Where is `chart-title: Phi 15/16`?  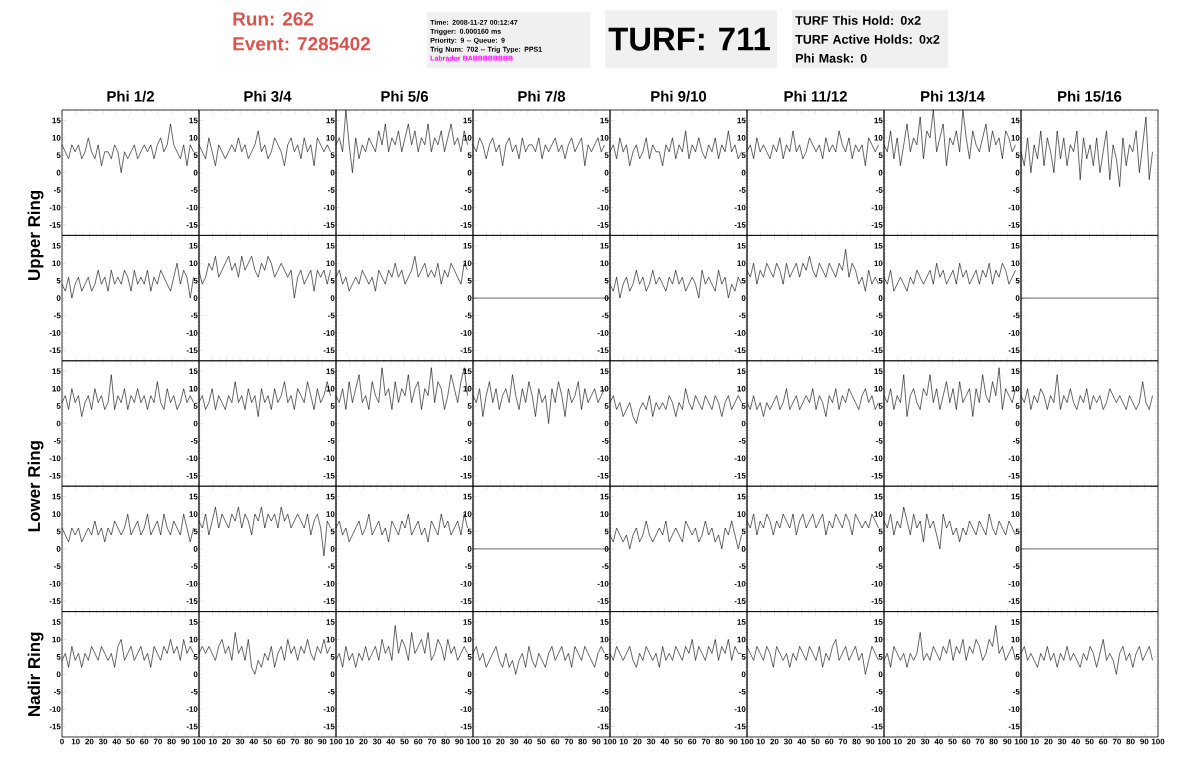
chart-title: Phi 15/16 is located at coordinates (1090, 96).